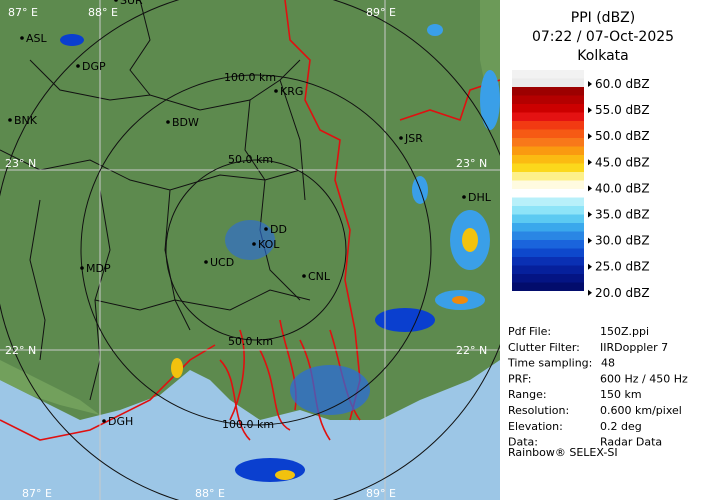  I want to click on legend-label: 55.0 dBZ, so click(622, 110).